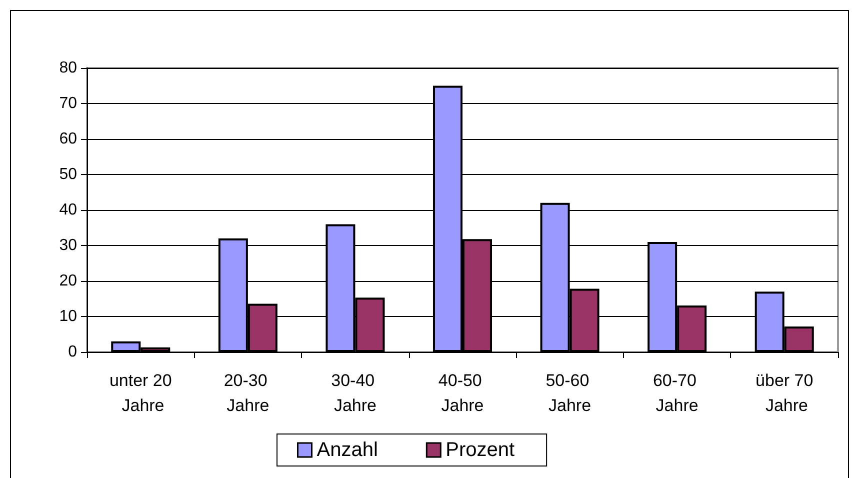 The width and height of the screenshot is (862, 478). Describe the element at coordinates (570, 393) in the screenshot. I see `x-tick-label: 50-60 Jahre` at that location.